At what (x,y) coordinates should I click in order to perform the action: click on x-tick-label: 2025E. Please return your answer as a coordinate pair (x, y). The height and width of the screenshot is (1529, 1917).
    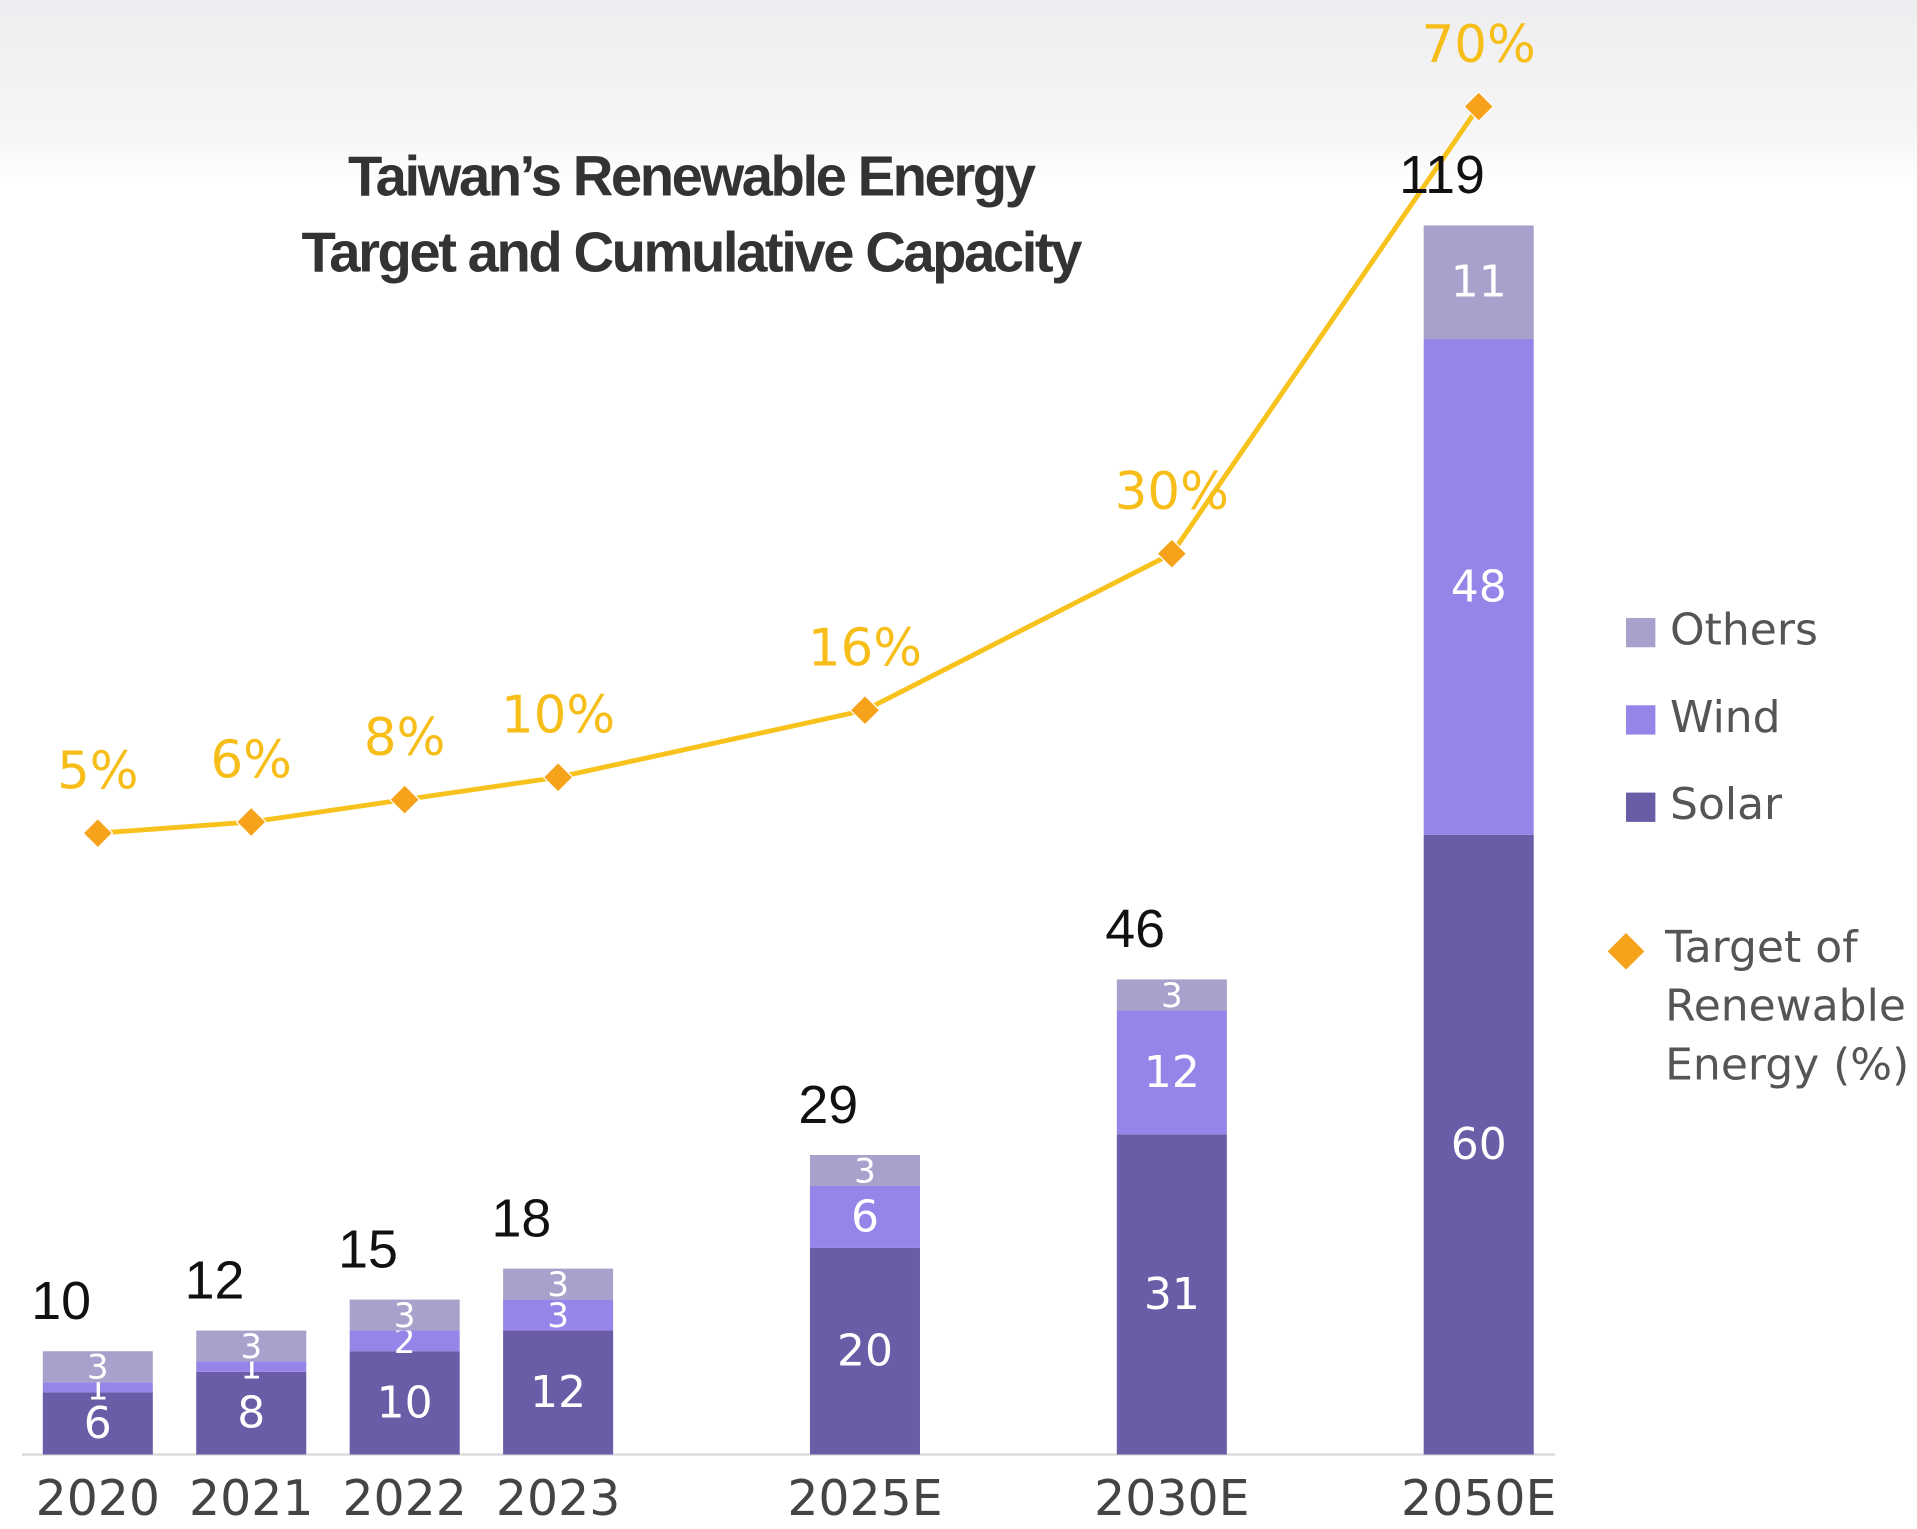
    Looking at the image, I should click on (864, 1498).